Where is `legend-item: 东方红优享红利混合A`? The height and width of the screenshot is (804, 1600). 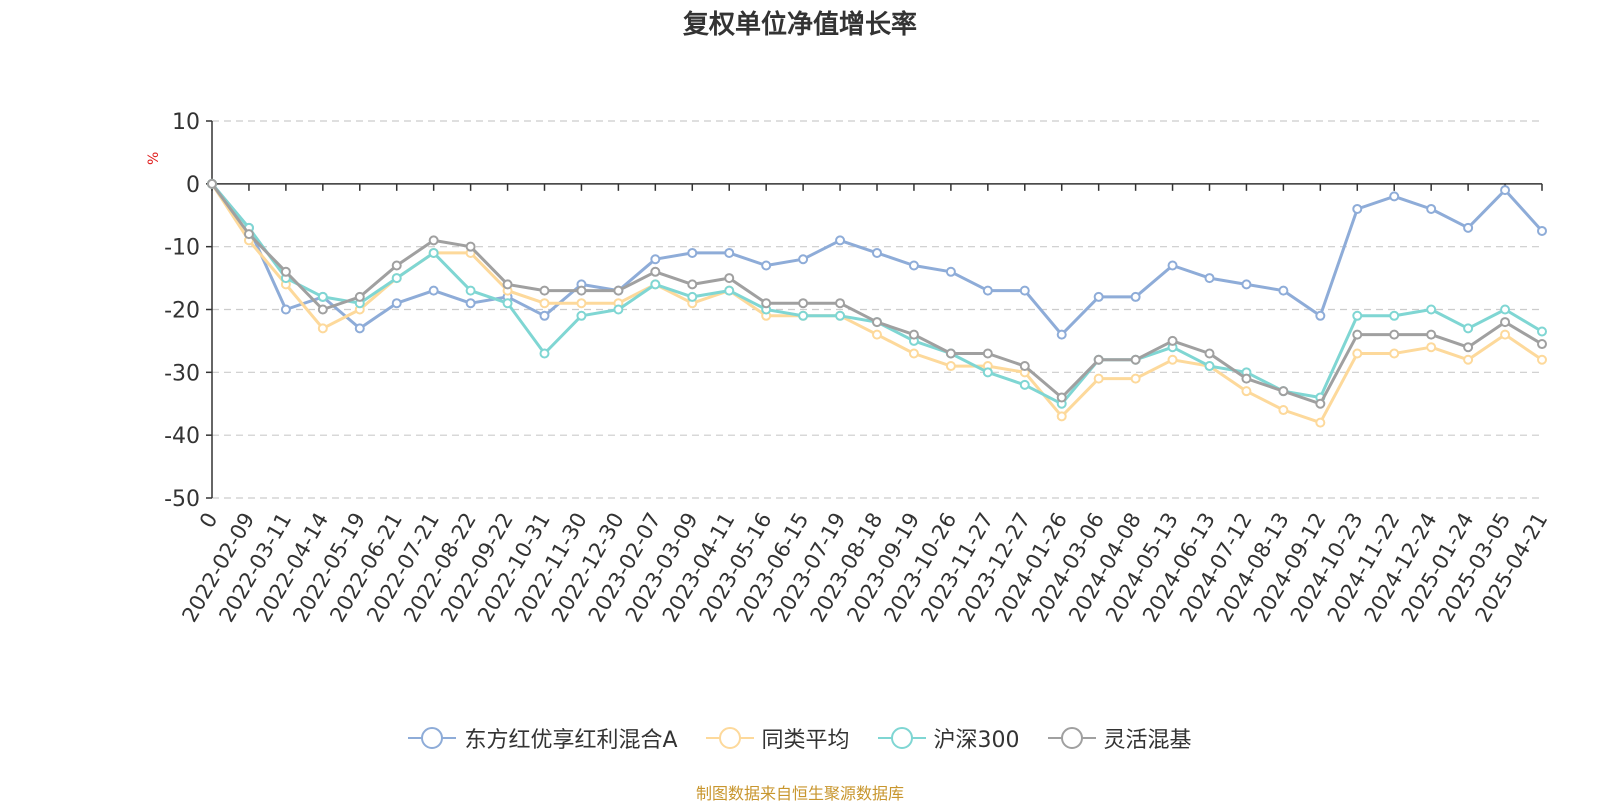
legend-item: 东方红优享红利混合A is located at coordinates (543, 738).